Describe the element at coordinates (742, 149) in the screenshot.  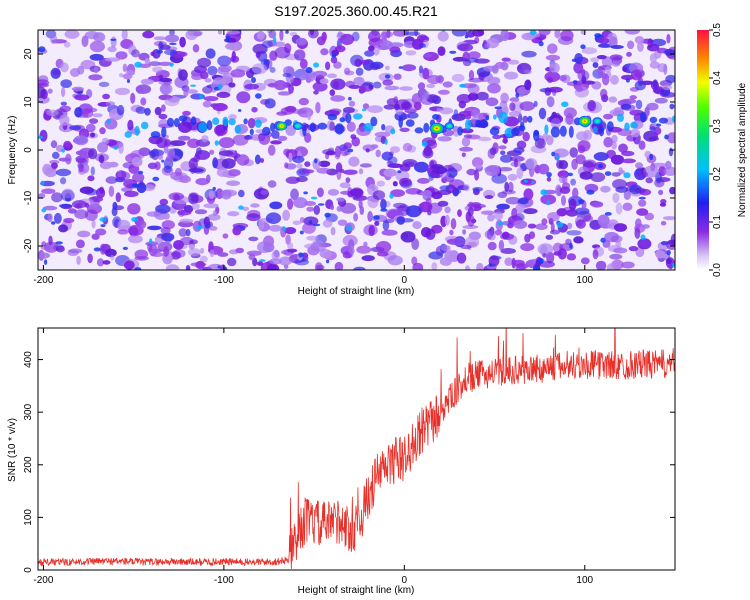
I see `colorbar-label: Normalized spectral amplitude` at that location.